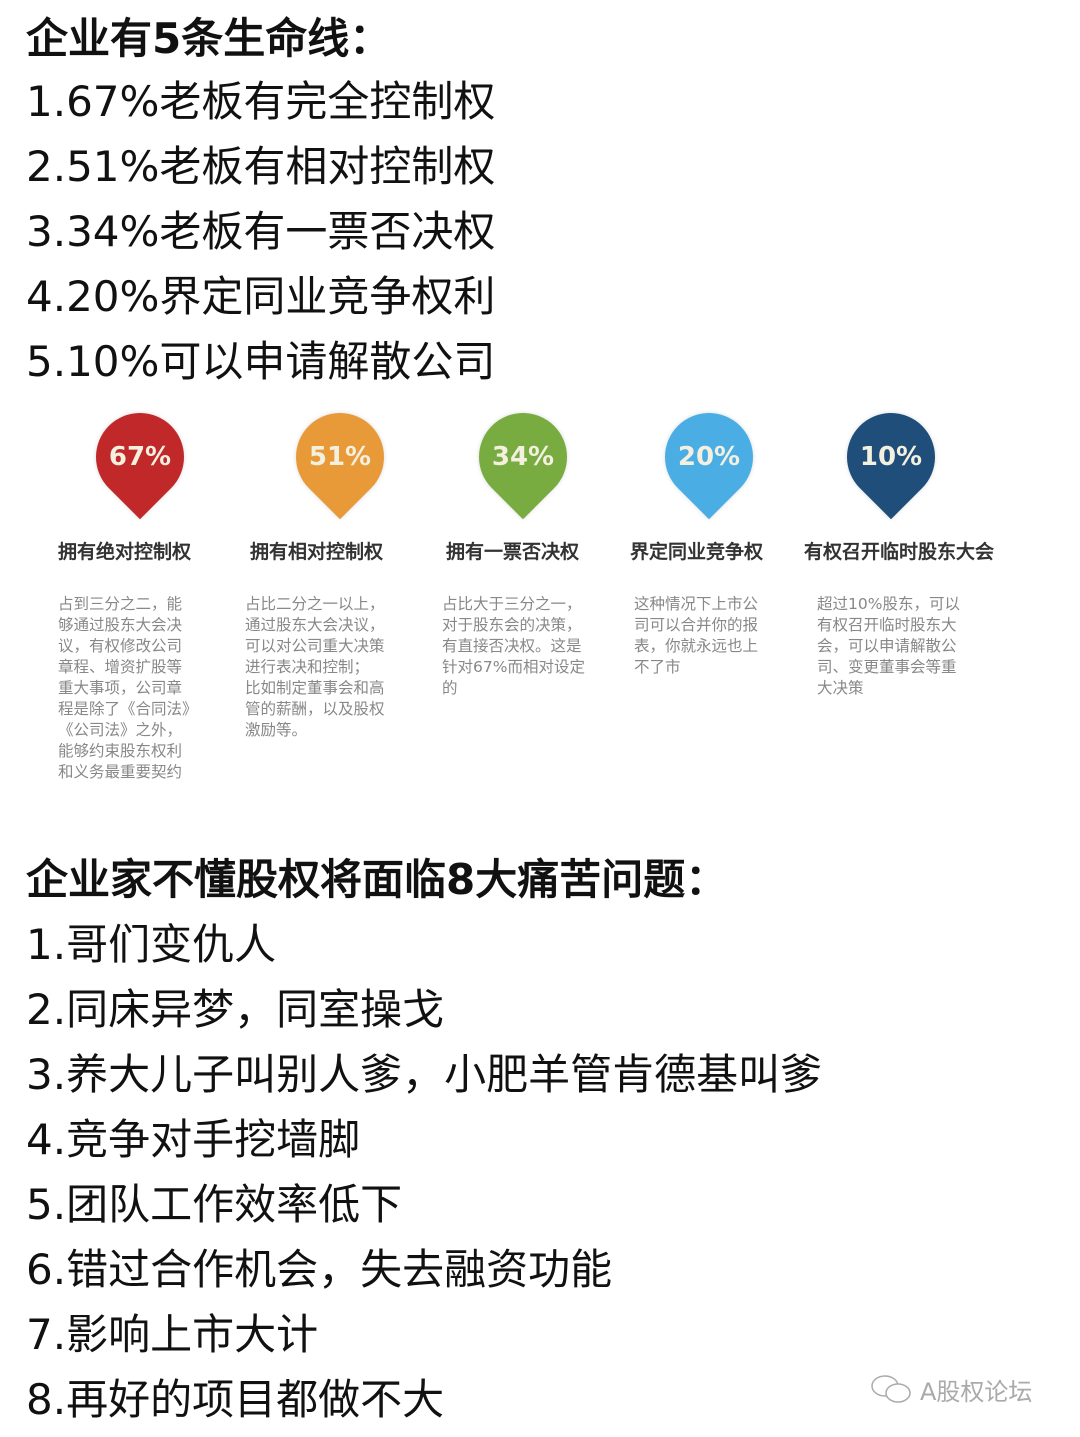  Describe the element at coordinates (120, 772) in the screenshot. I see `description-line: 和义务最重要契约` at that location.